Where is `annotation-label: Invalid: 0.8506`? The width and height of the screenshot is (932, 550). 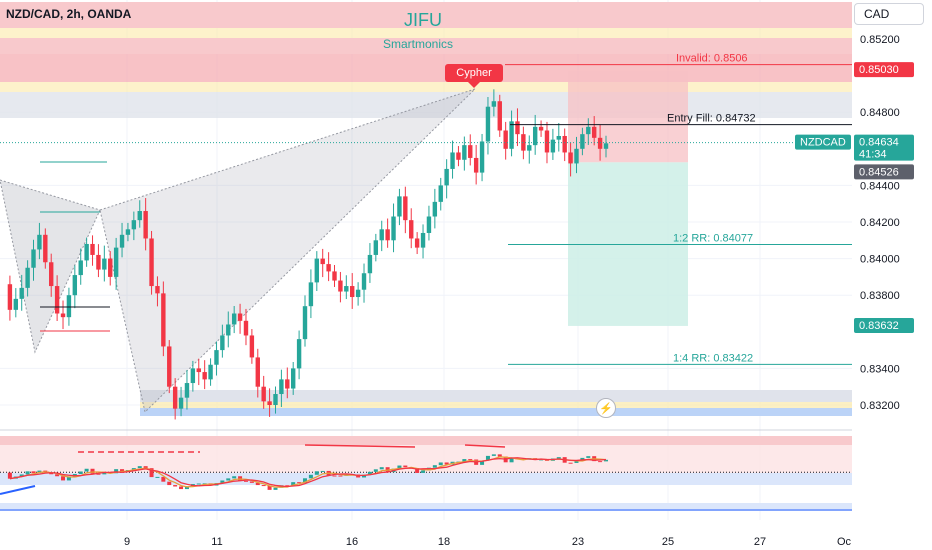 annotation-label: Invalid: 0.8506 is located at coordinates (712, 59).